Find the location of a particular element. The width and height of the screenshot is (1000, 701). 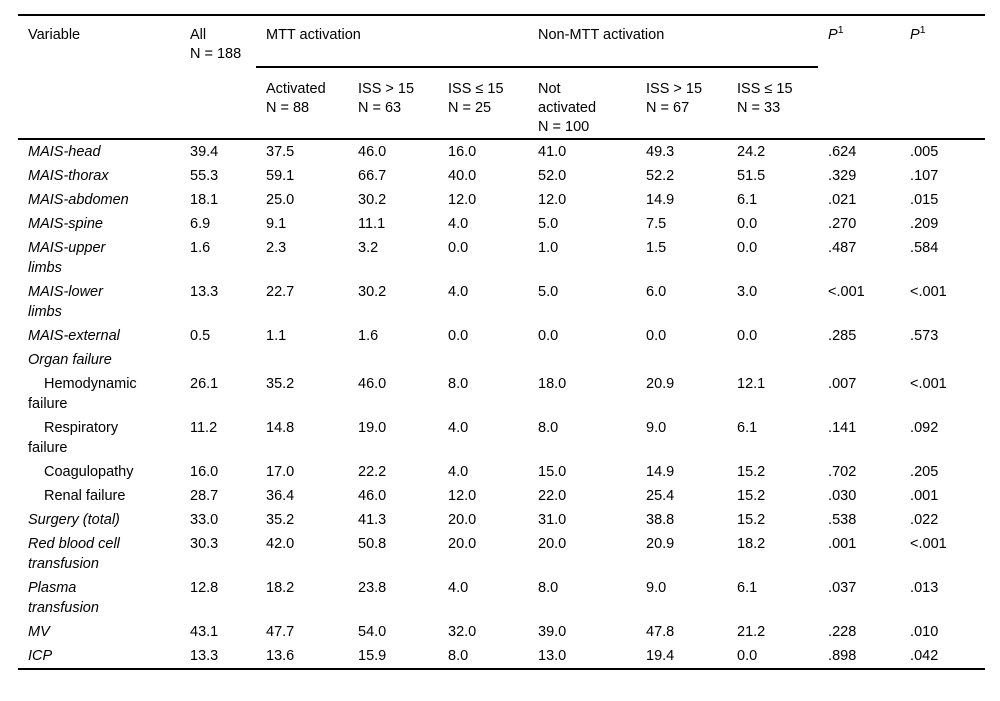

variable-cell: Plasma transfusion is located at coordinates (99, 598).